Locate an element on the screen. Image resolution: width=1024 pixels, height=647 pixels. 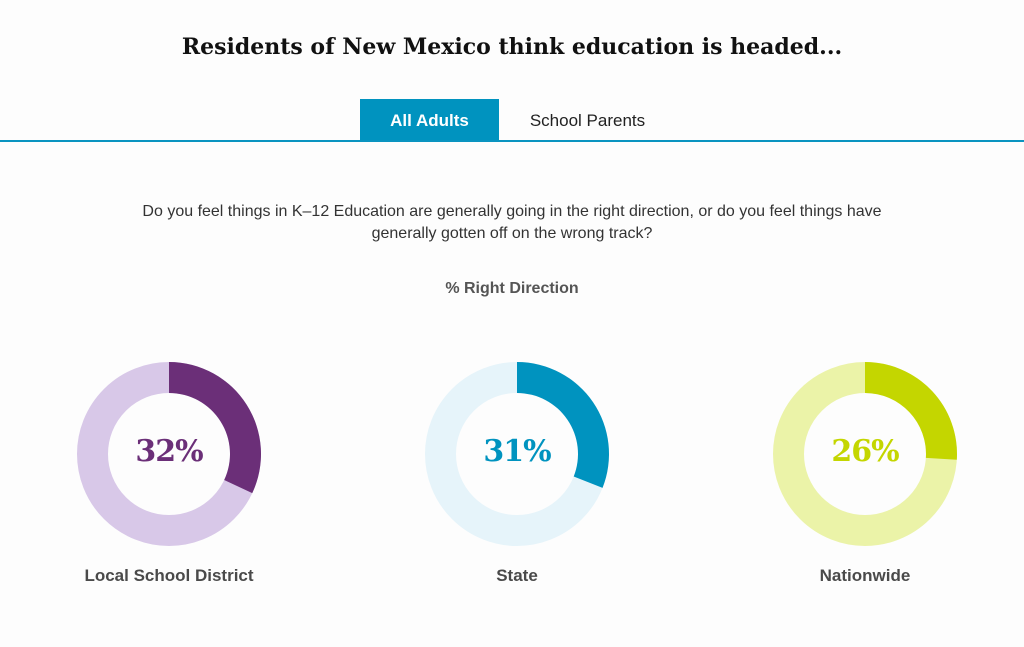
tab-all-adults: All Adults is located at coordinates (429, 119).